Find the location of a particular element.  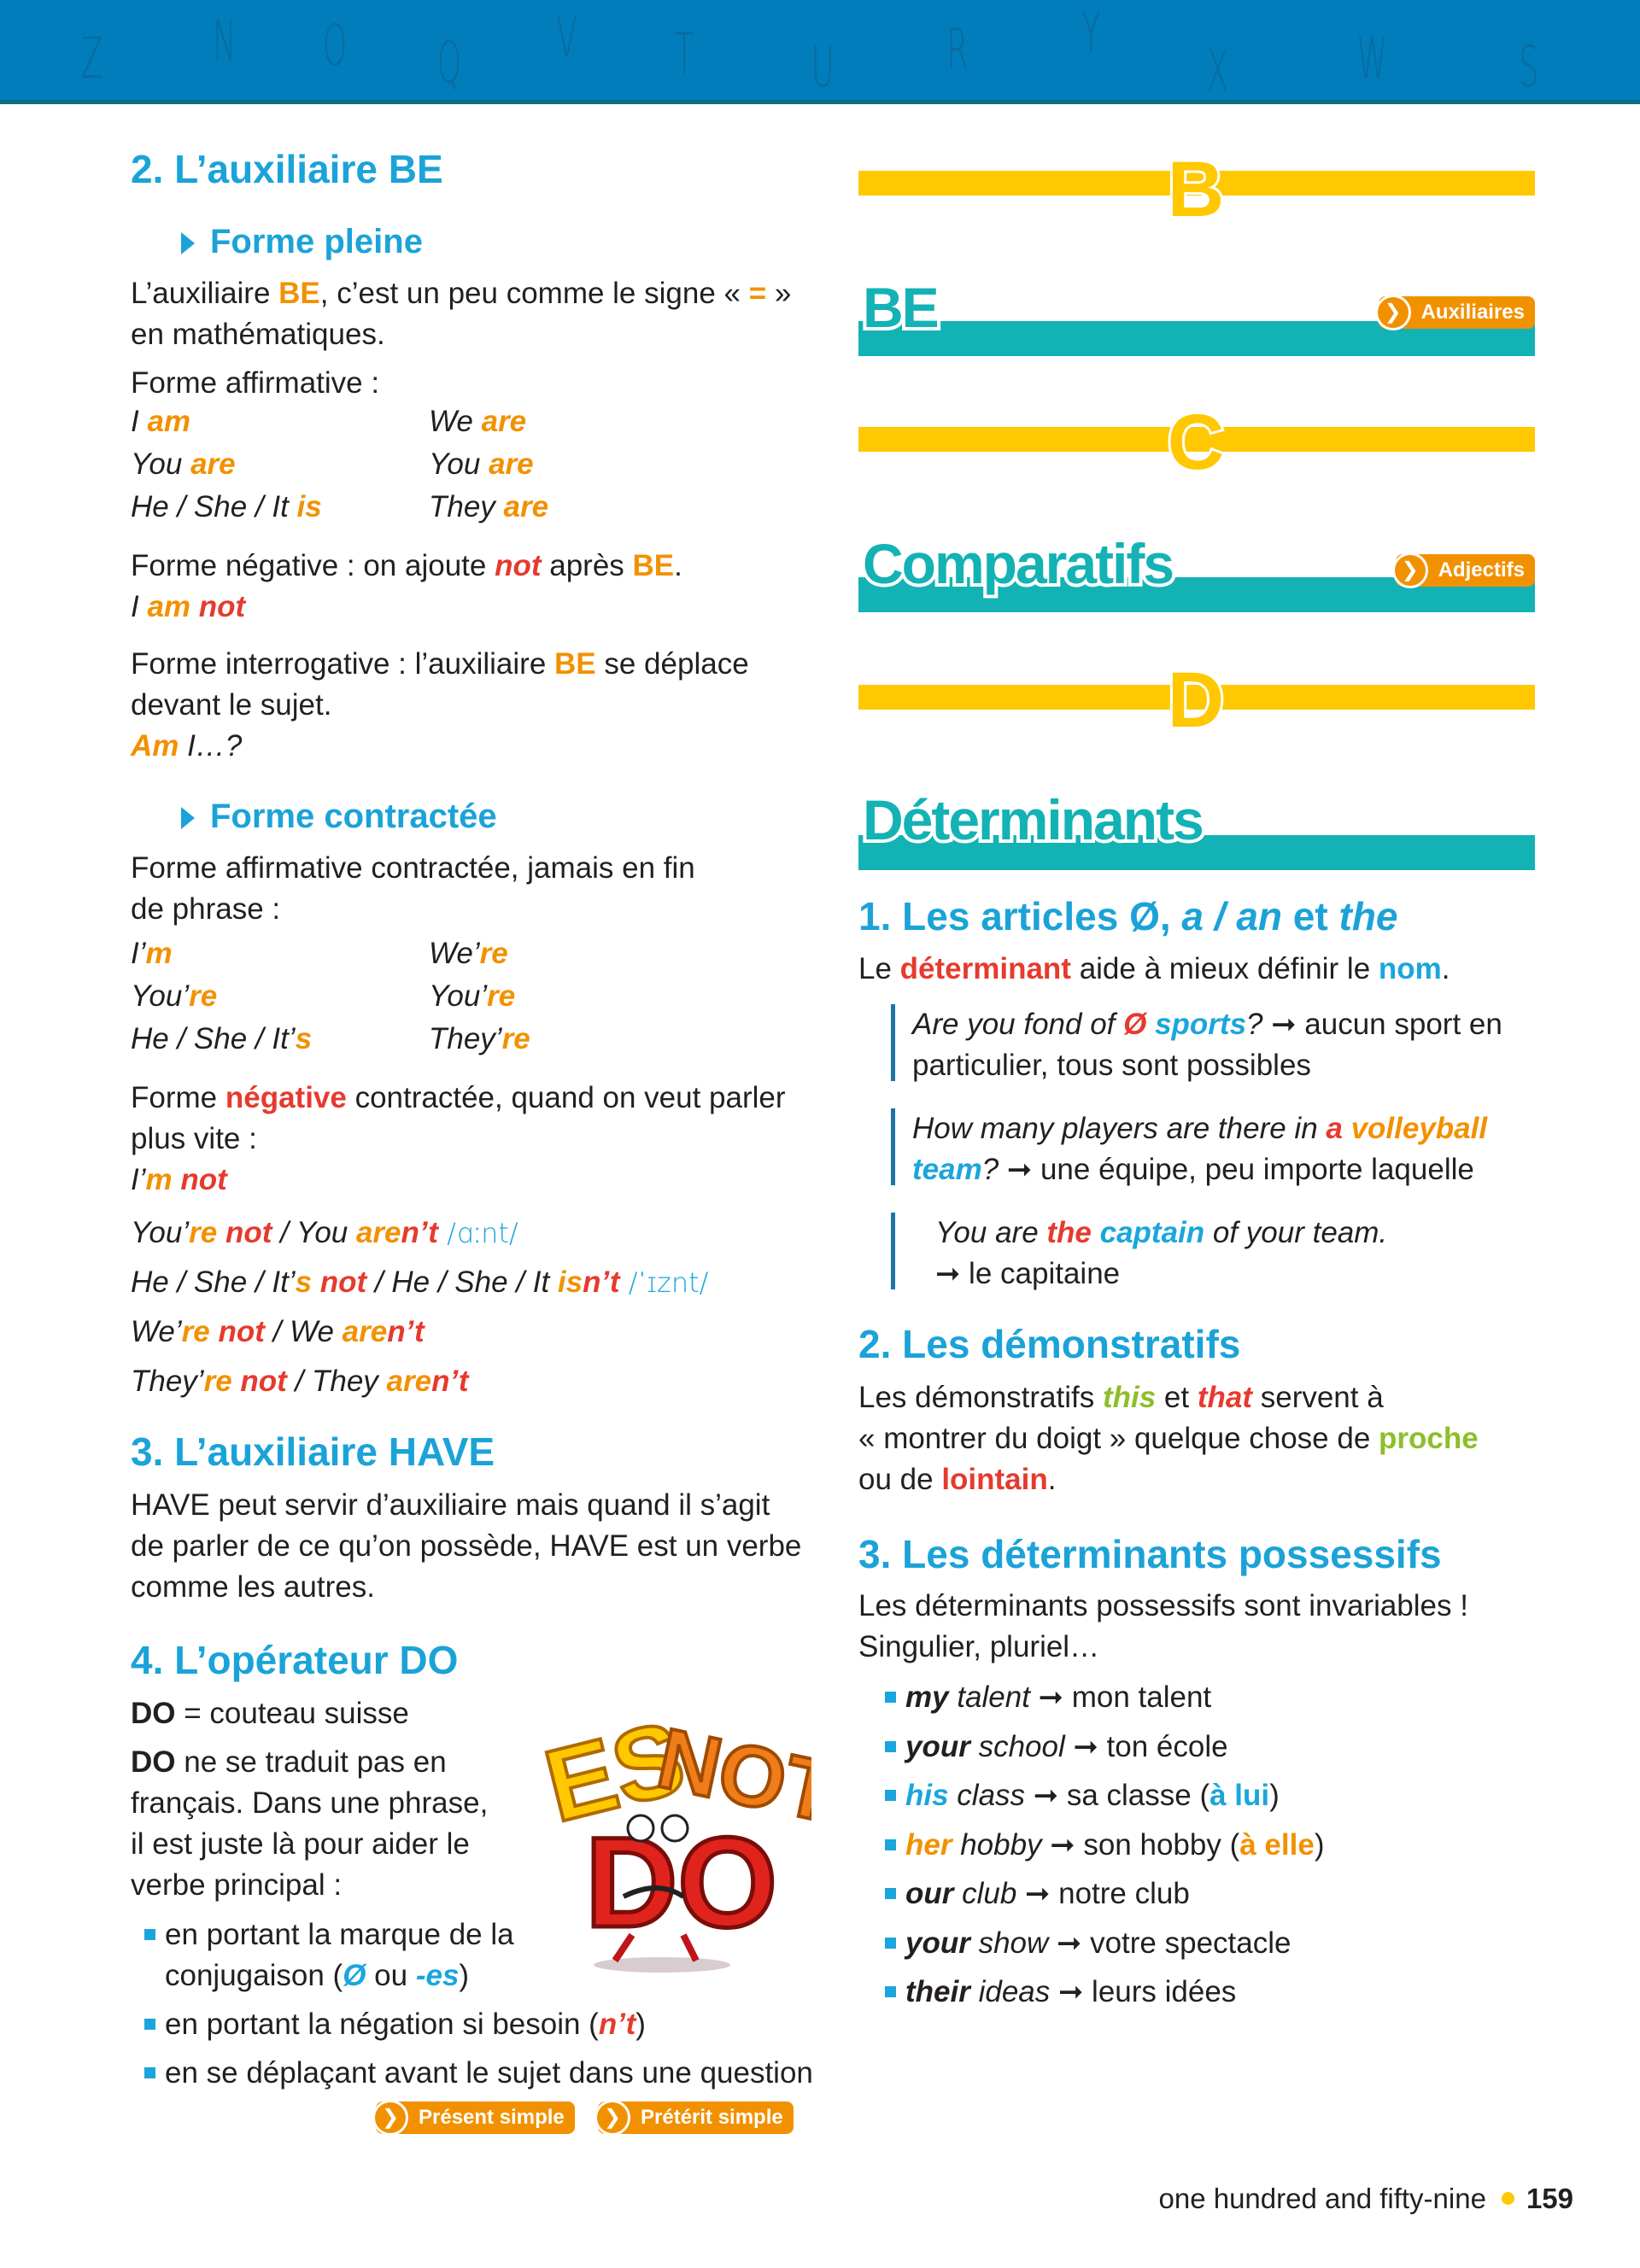

text-segment: ➞ le capitaine is located at coordinates (1028, 1273).